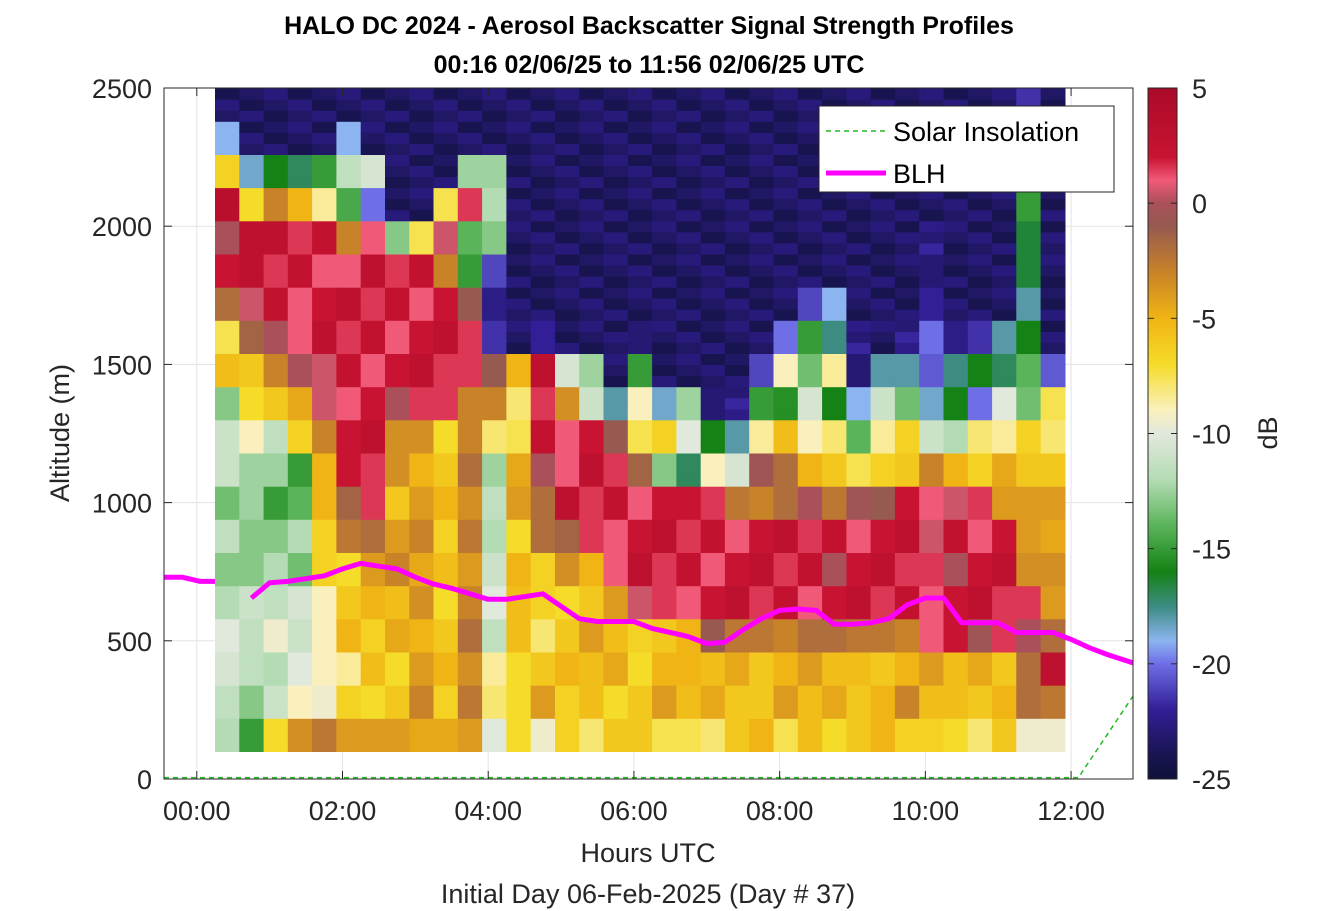 The height and width of the screenshot is (911, 1343). Describe the element at coordinates (1189, 434) in the screenshot. I see `colorbar-ticks: 50-5-10-15-20-25` at that location.